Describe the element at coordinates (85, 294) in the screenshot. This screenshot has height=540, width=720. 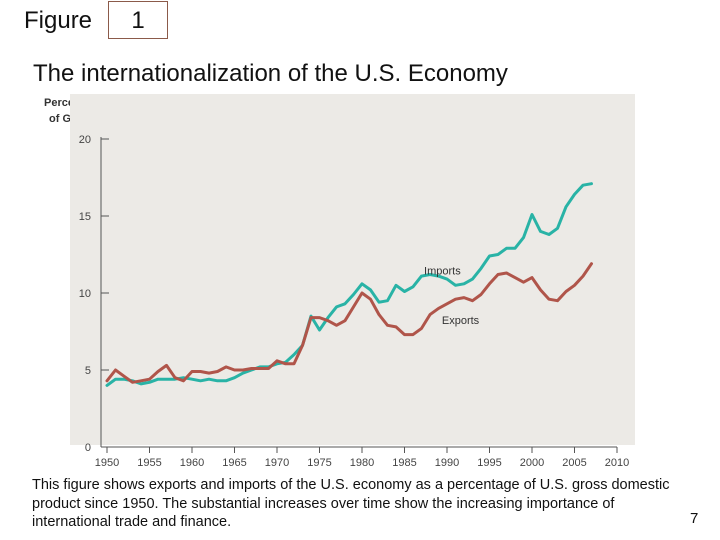
I see `y-tick-label: 10` at that location.